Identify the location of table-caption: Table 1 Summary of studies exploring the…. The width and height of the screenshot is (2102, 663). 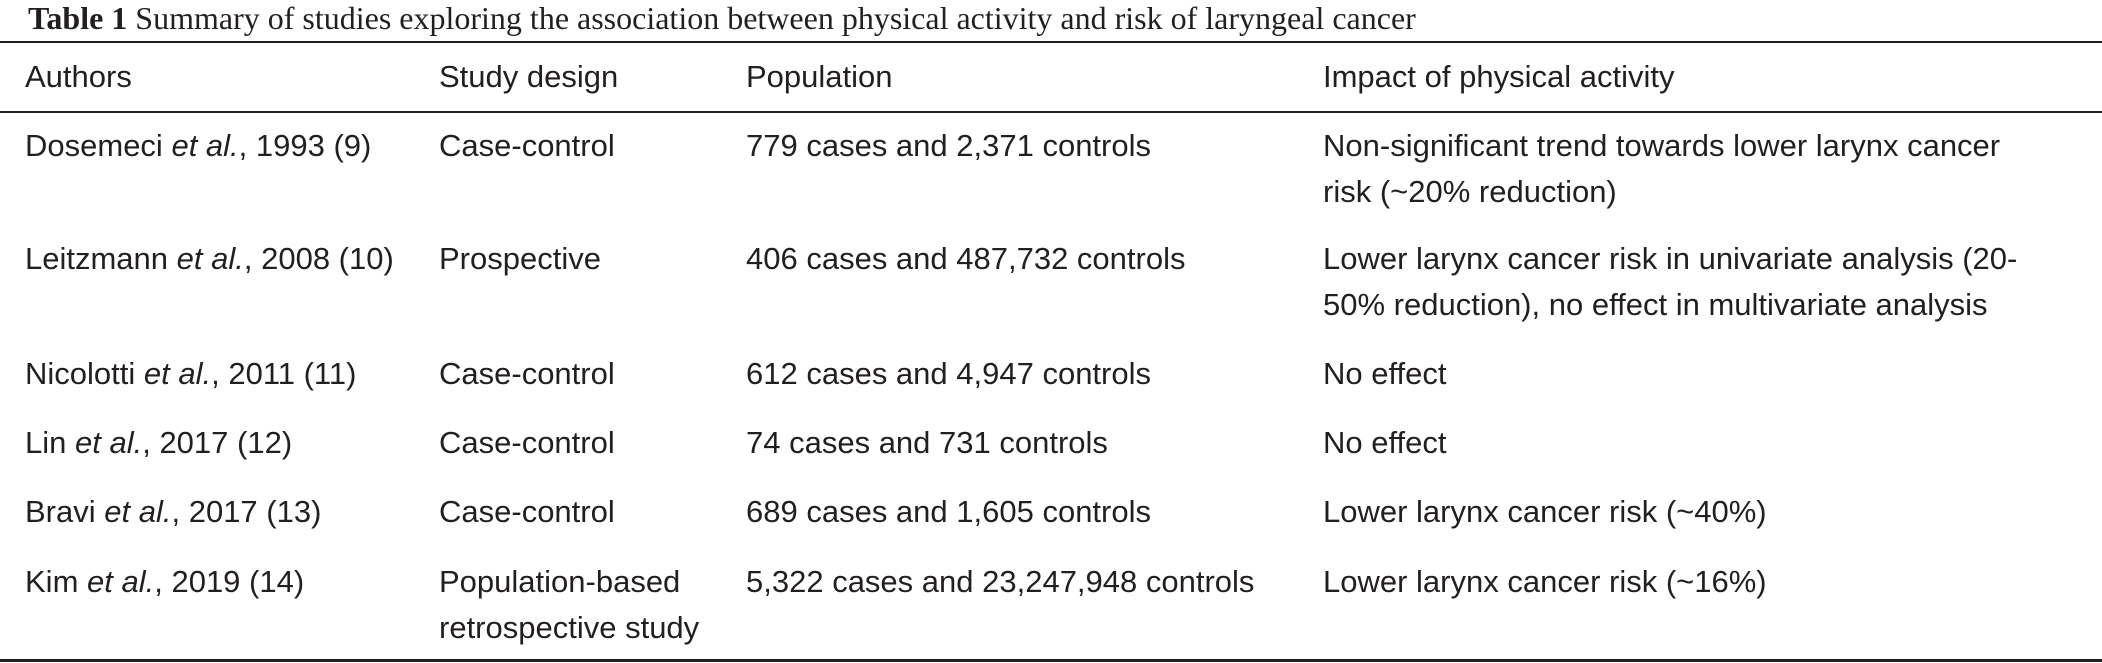
(722, 18).